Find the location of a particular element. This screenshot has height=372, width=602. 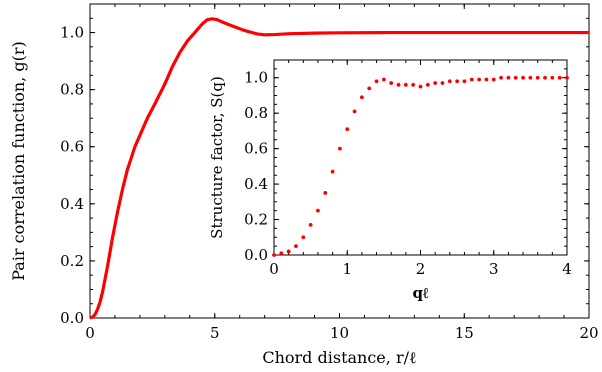

main-ylabel: Pair correlation function, g(r) is located at coordinates (18, 161).